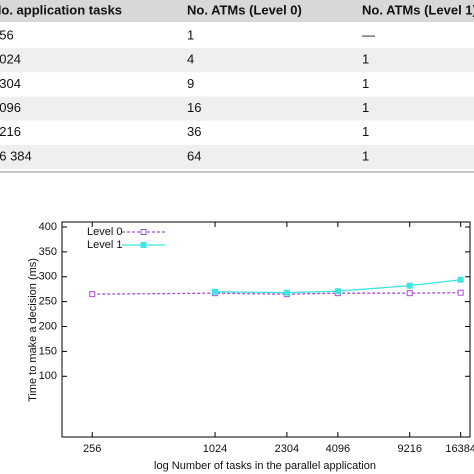 The width and height of the screenshot is (474, 474). I want to click on y-tick-label: 150, so click(48, 351).